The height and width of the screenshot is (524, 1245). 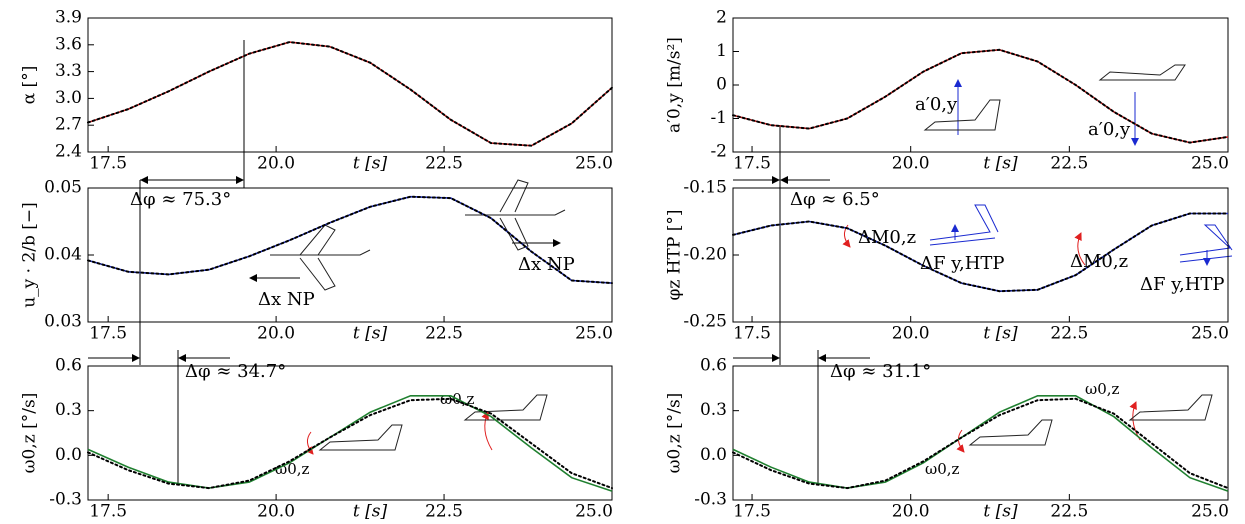 I want to click on y-tick-label: 0.05, so click(x=63, y=188).